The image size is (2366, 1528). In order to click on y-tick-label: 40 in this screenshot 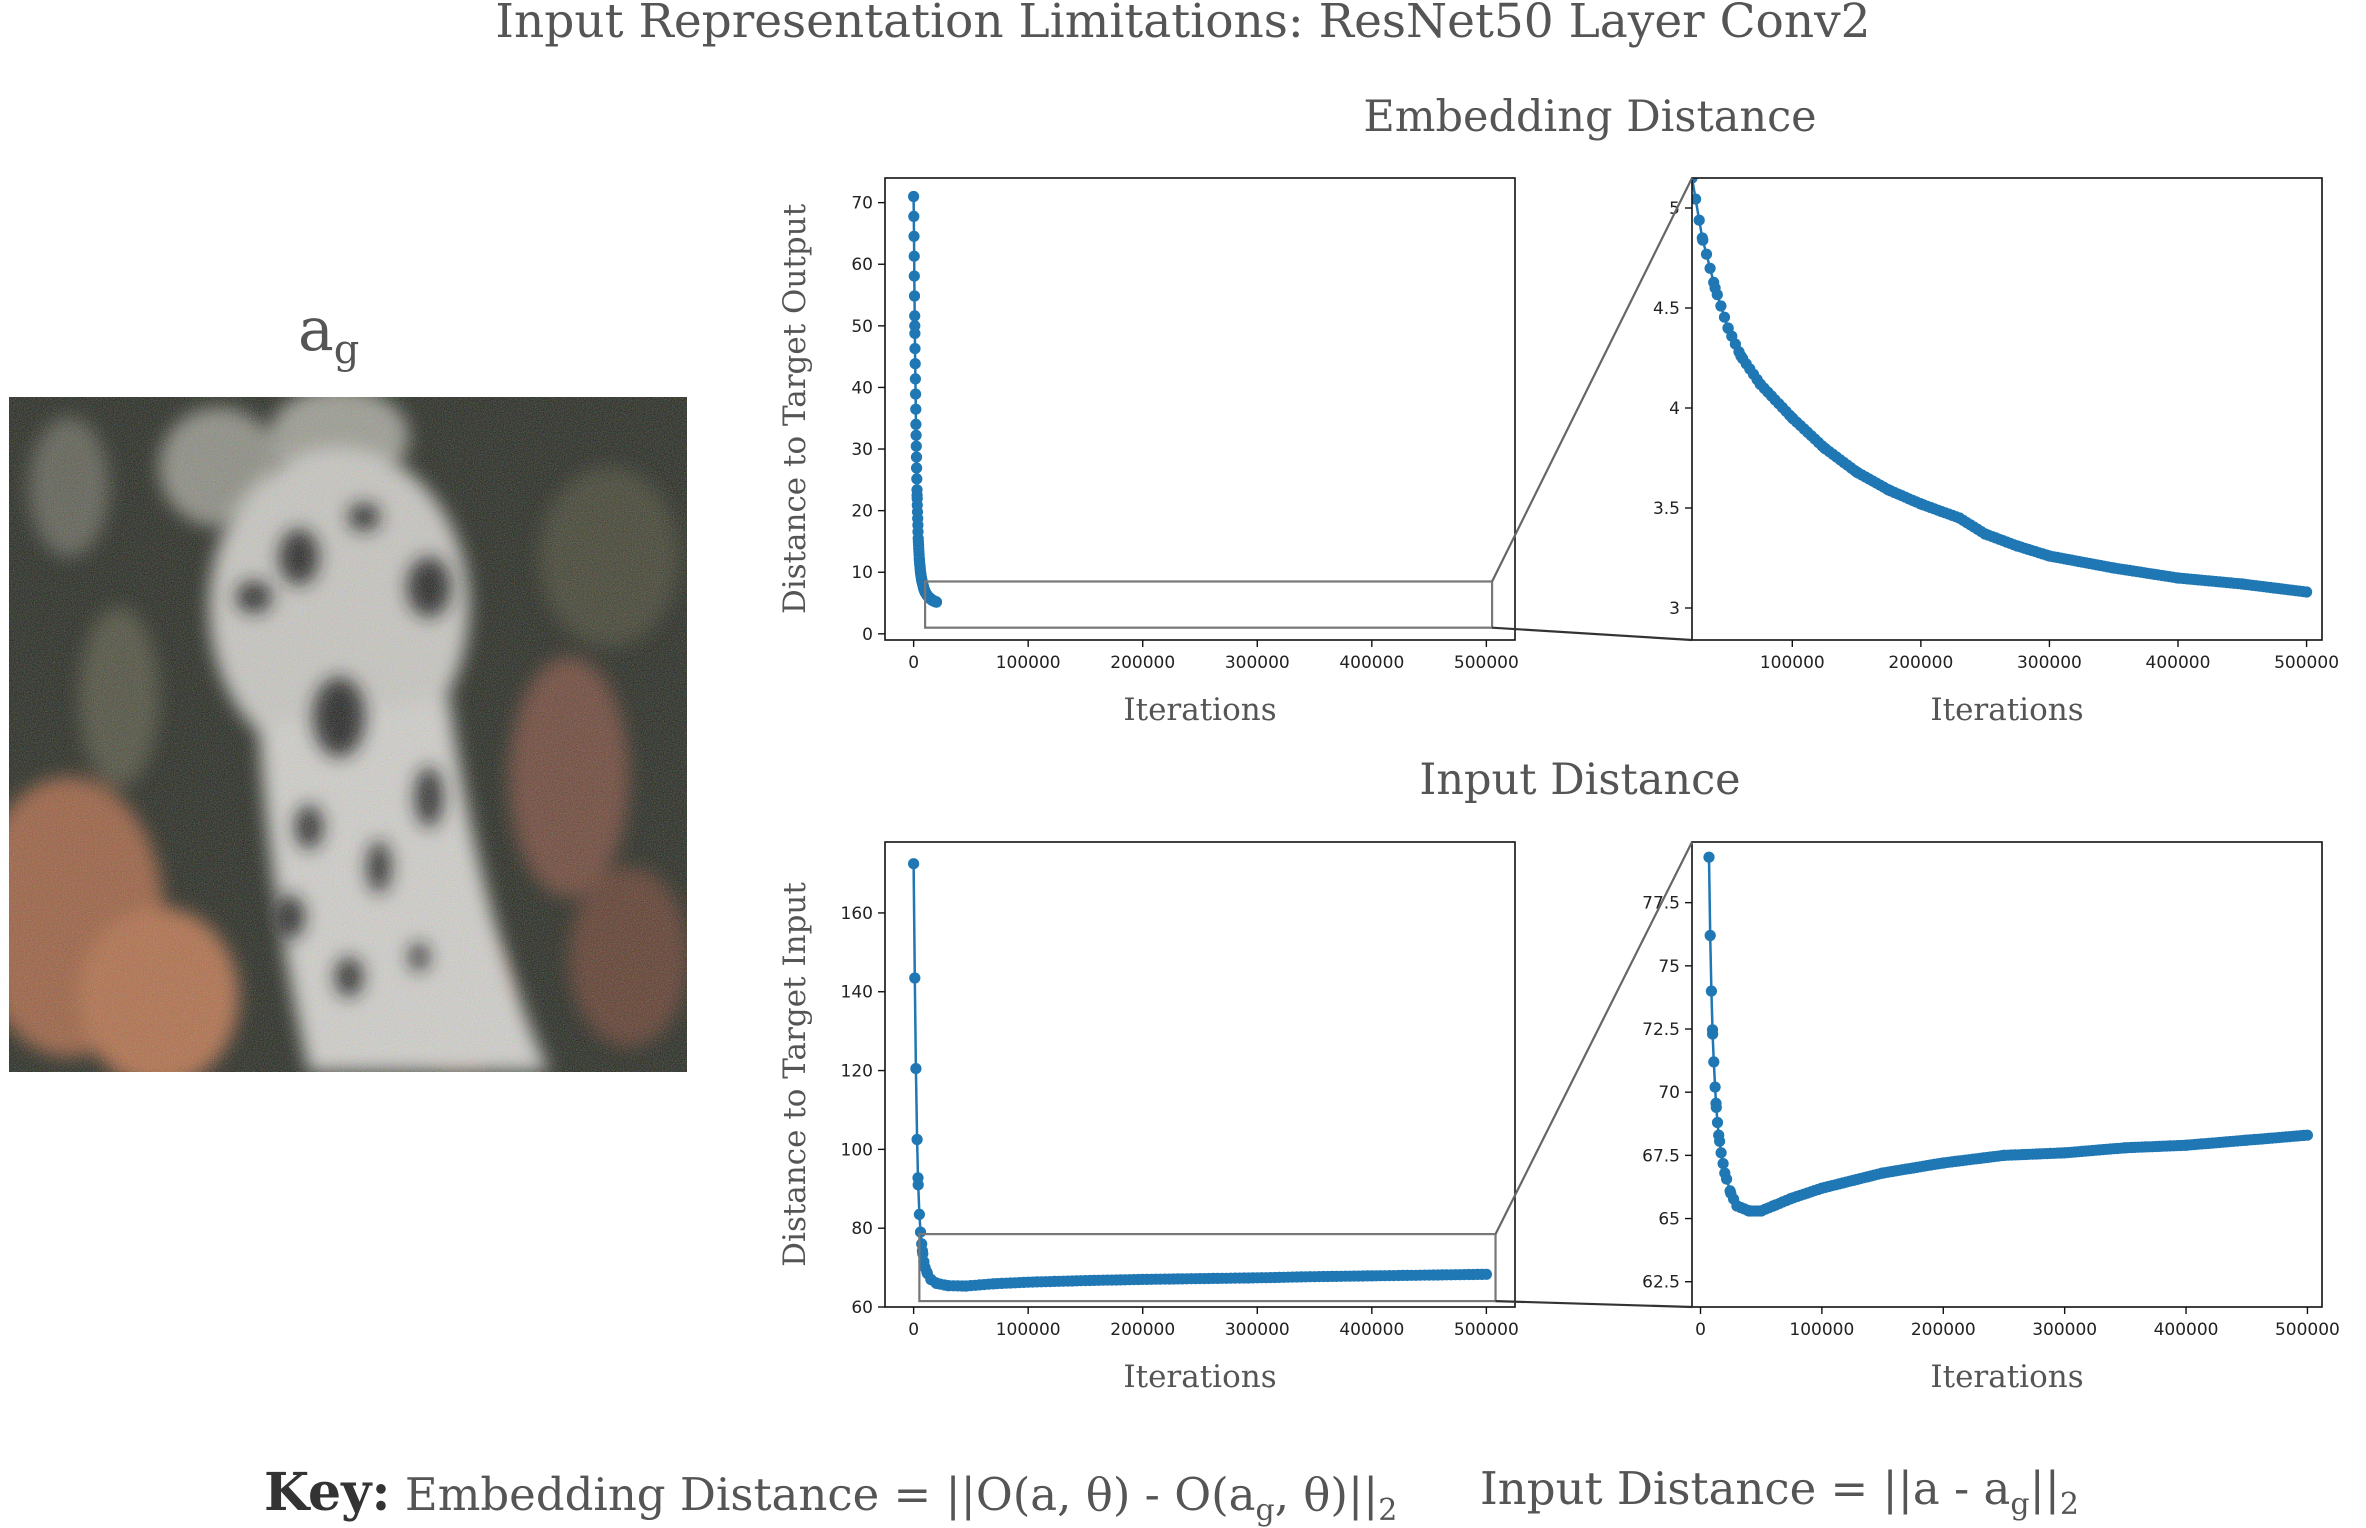, I will do `click(862, 388)`.